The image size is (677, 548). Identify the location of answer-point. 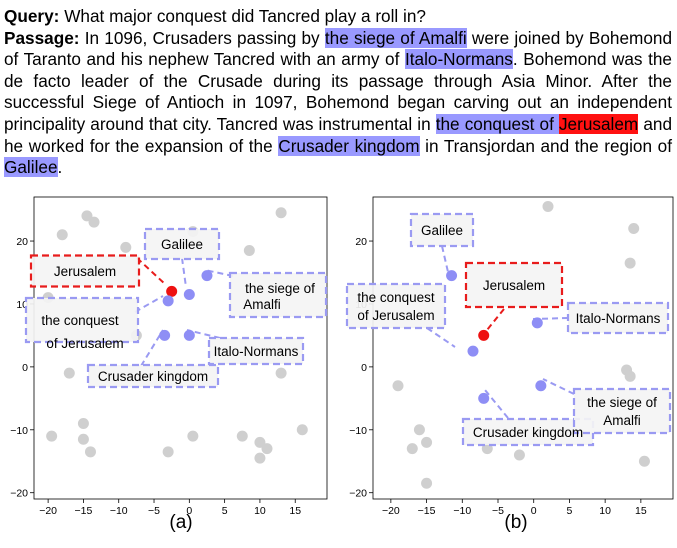
(484, 335).